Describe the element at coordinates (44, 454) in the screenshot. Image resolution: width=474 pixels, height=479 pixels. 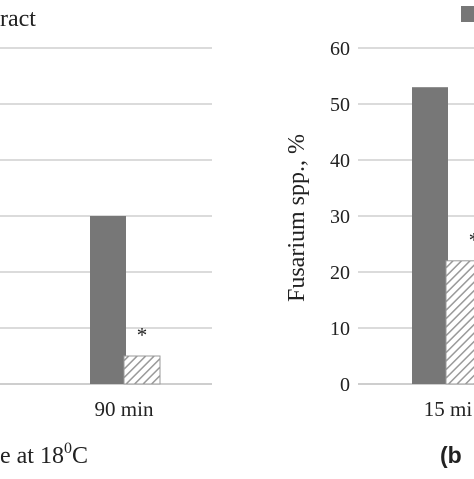
I see `left-caption: e at 180C` at that location.